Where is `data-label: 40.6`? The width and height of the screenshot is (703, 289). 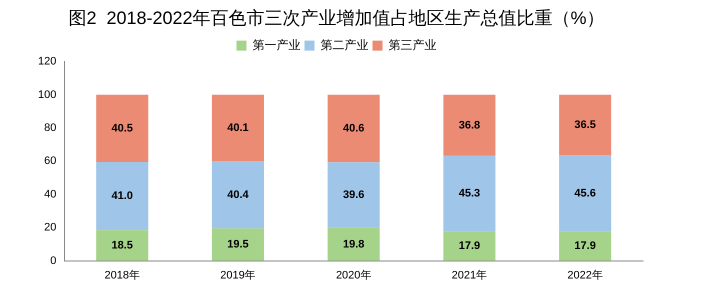 data-label: 40.6 is located at coordinates (353, 128).